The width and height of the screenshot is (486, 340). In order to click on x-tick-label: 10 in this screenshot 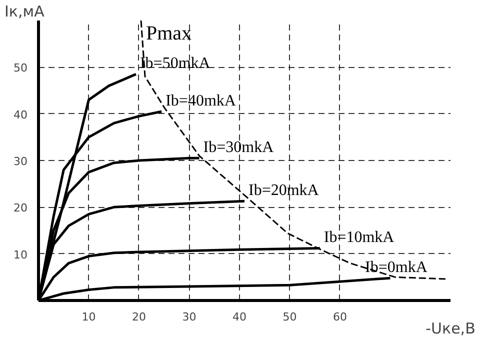, I will do `click(89, 317)`.